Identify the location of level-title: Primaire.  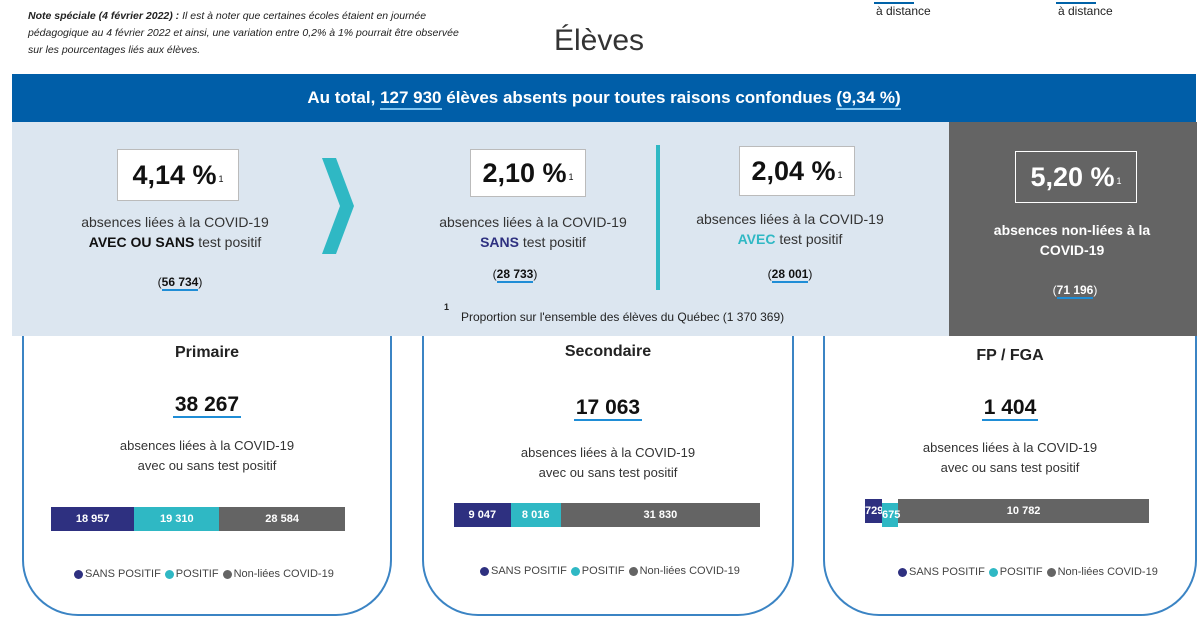
(207, 352).